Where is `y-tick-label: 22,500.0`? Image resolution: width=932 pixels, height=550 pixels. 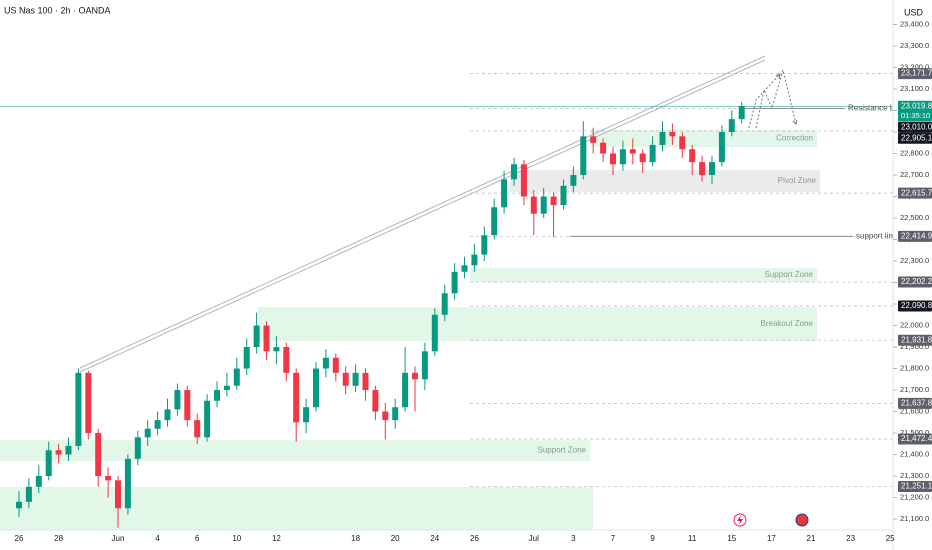 y-tick-label: 22,500.0 is located at coordinates (914, 217).